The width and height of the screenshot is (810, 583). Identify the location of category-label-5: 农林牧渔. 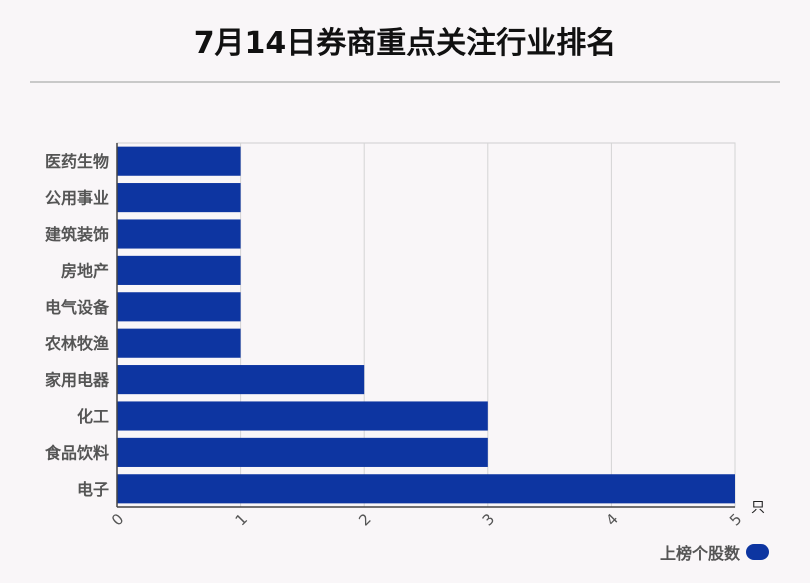
(76, 343).